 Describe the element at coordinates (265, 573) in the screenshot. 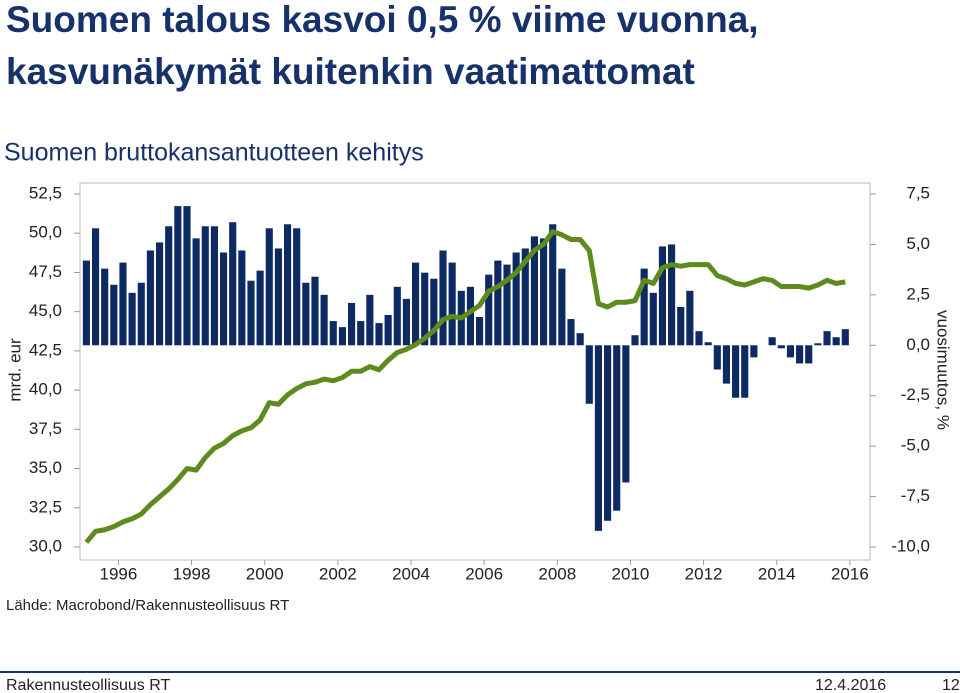

I see `x-tick-label: 2000` at that location.